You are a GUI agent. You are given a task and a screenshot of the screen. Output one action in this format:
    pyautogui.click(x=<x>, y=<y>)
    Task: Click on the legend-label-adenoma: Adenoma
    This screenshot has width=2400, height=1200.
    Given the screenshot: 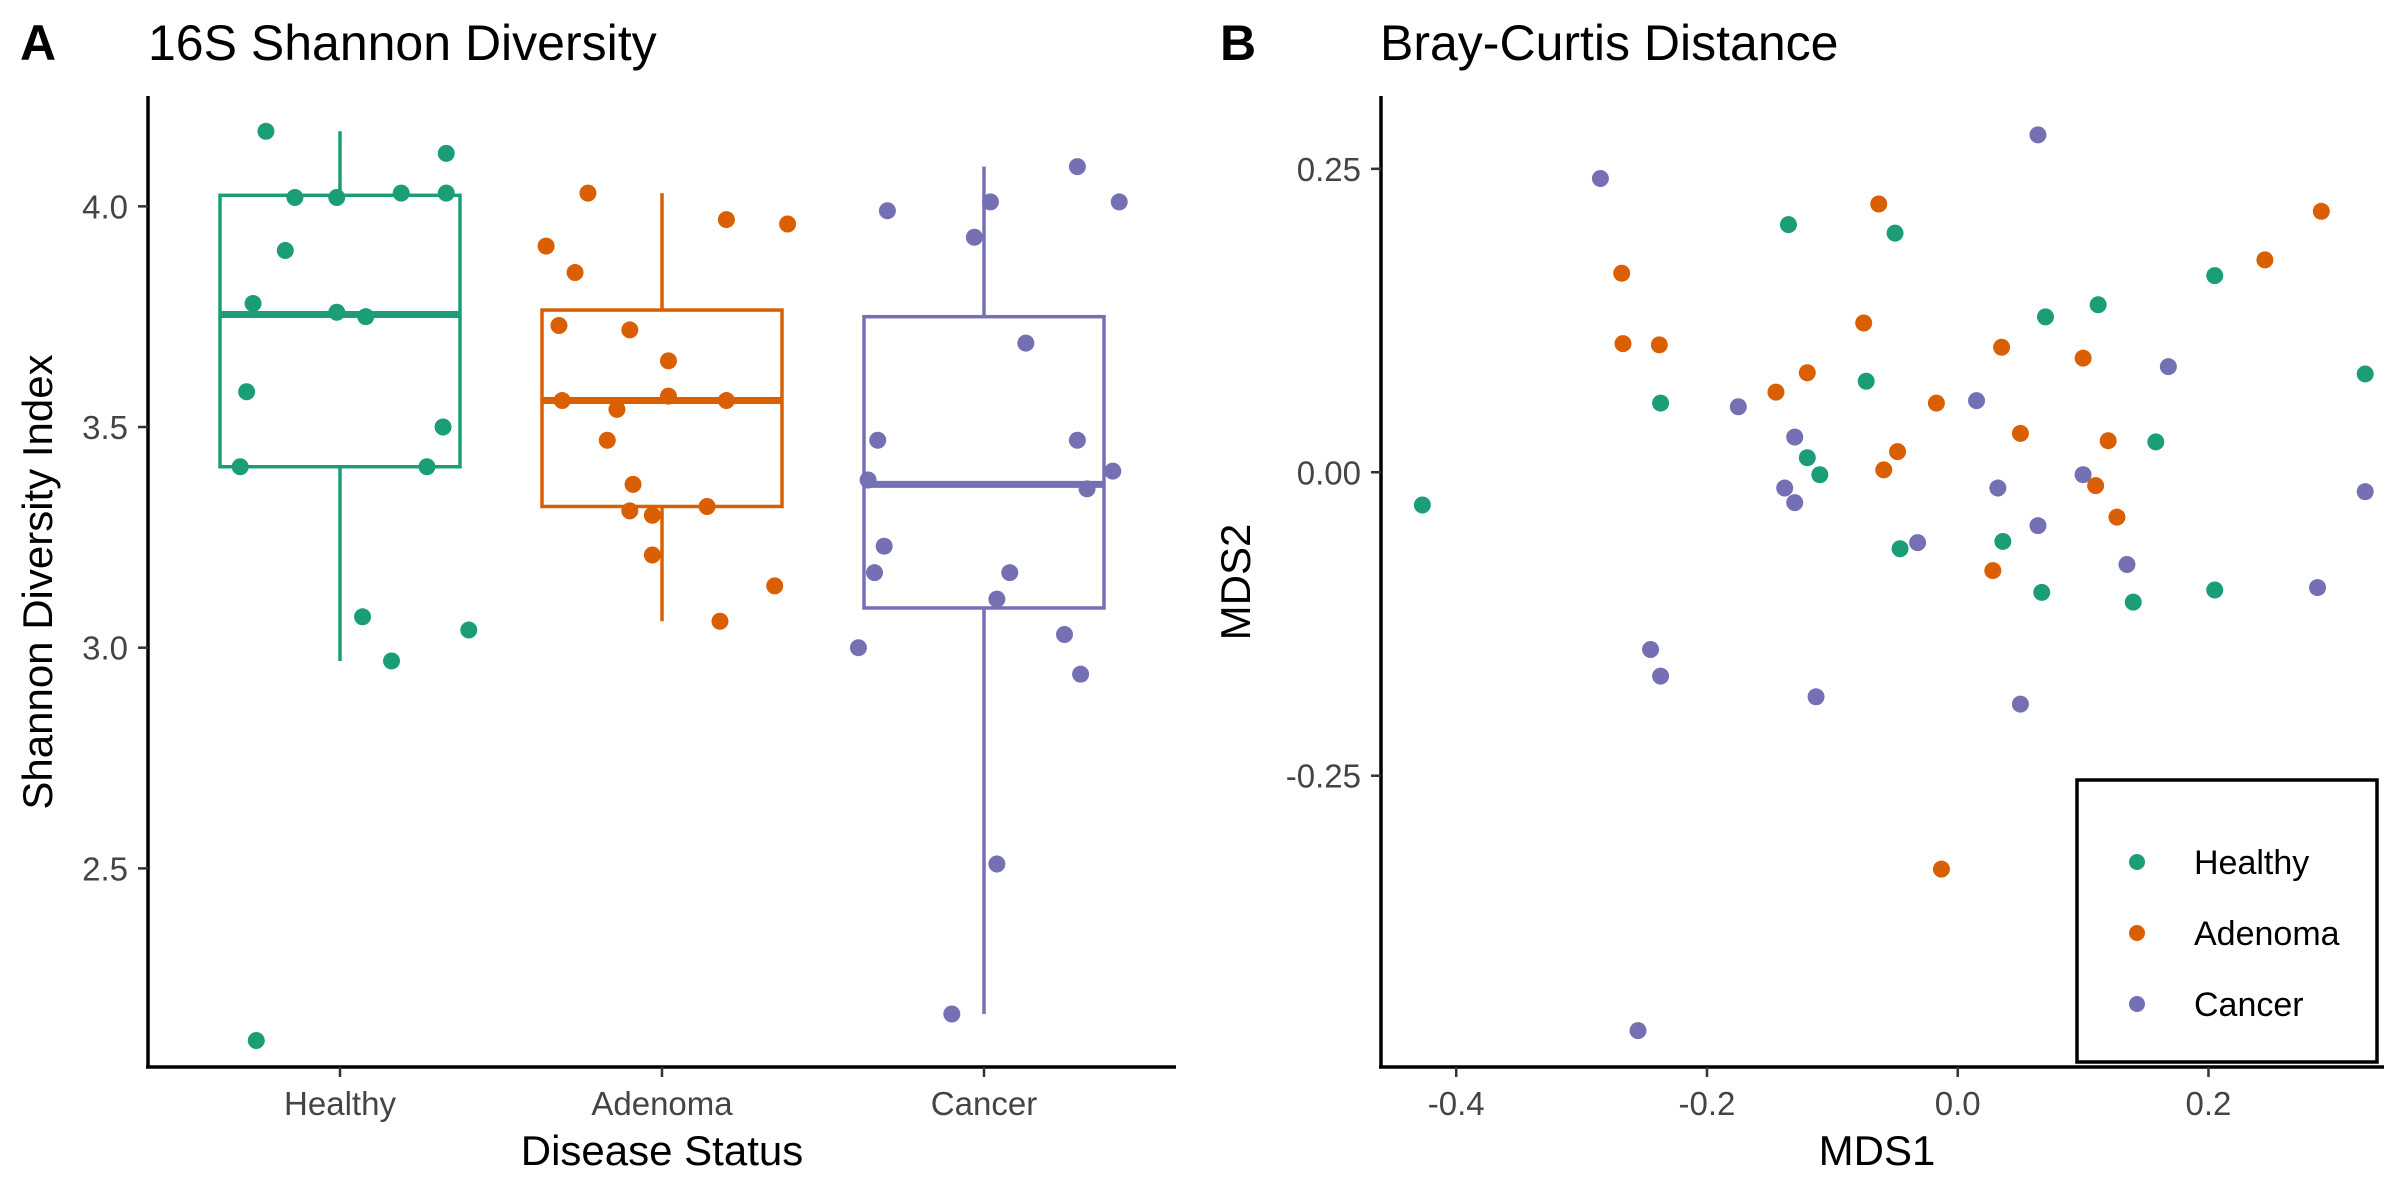 What is the action you would take?
    pyautogui.click(x=2267, y=934)
    